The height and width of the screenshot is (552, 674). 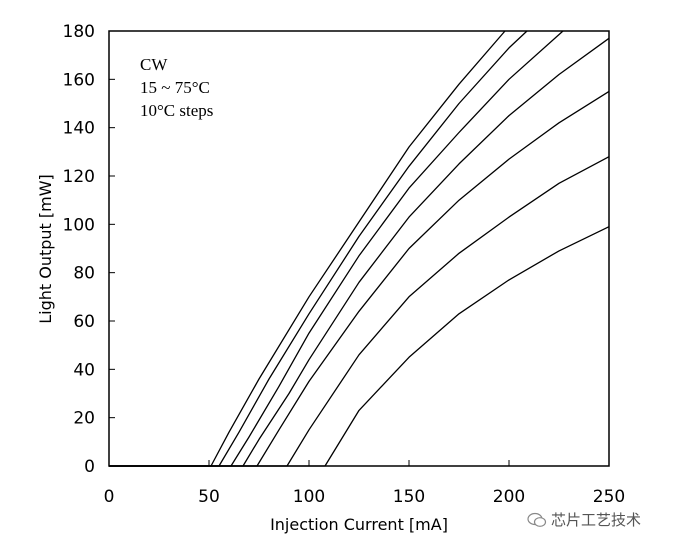 I want to click on x-tick-label: 50, so click(x=209, y=497).